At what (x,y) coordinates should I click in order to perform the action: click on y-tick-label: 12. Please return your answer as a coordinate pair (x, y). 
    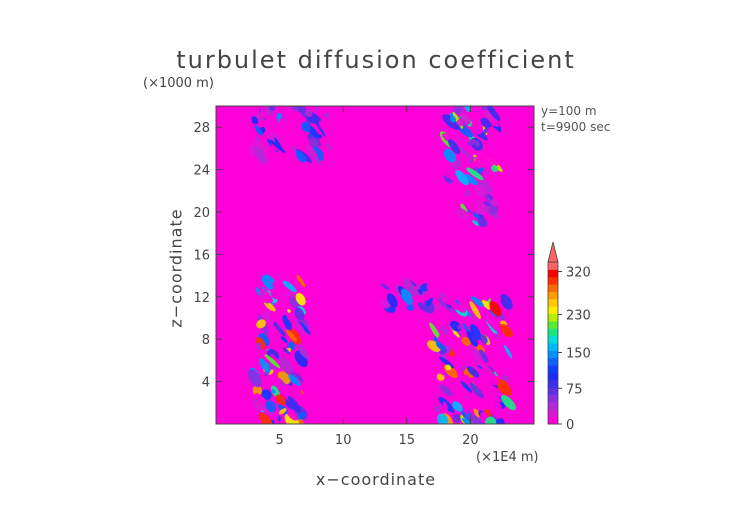
    Looking at the image, I should click on (201, 298).